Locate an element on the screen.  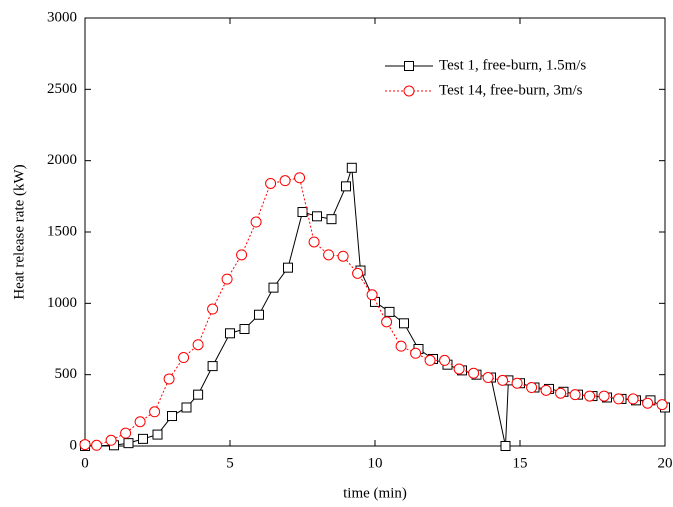
y-tick-label: 500 is located at coordinates (66, 374).